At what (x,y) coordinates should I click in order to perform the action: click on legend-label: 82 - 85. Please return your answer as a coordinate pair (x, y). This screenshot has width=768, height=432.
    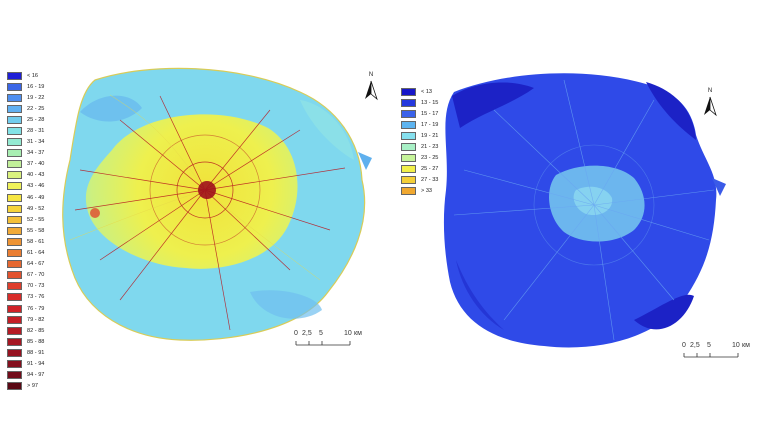
    Looking at the image, I should click on (36, 330).